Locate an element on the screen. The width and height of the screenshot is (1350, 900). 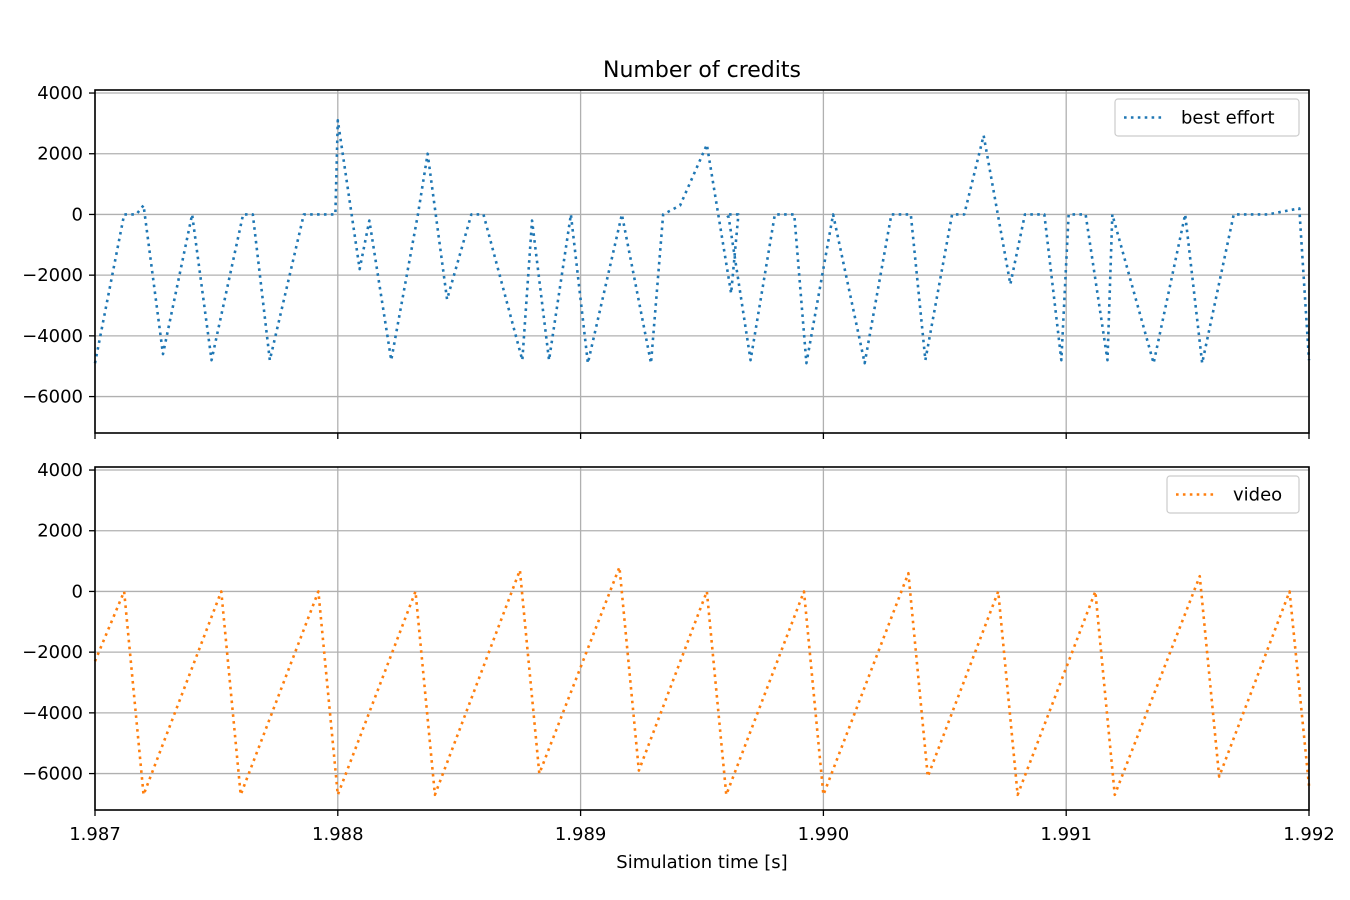
chart-title: Number of credits is located at coordinates (702, 70).